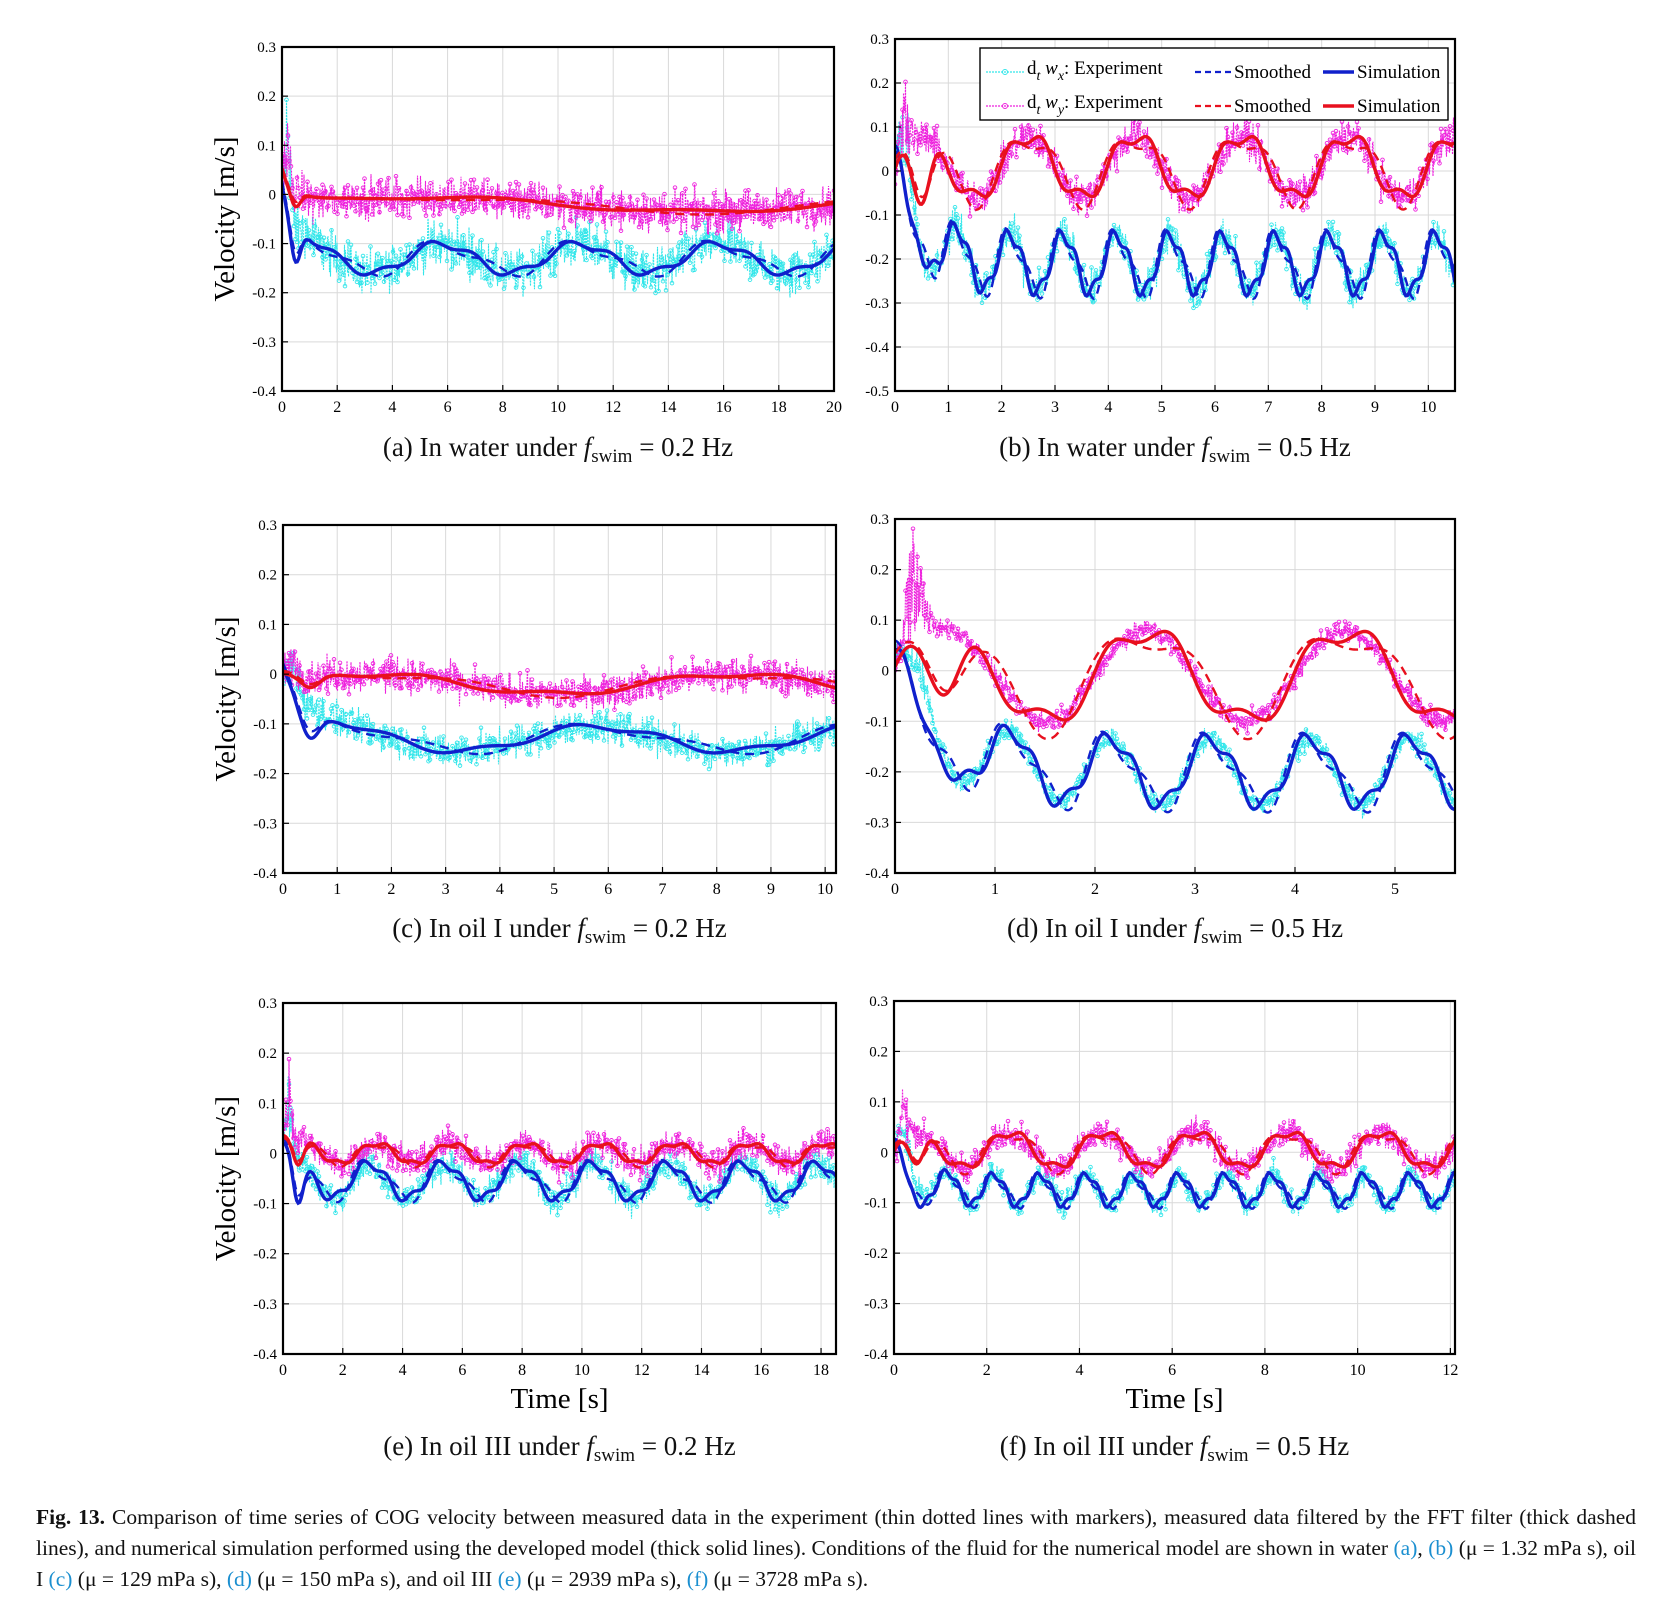  What do you see at coordinates (876, 1254) in the screenshot?
I see `y-tick-label: -0.2` at bounding box center [876, 1254].